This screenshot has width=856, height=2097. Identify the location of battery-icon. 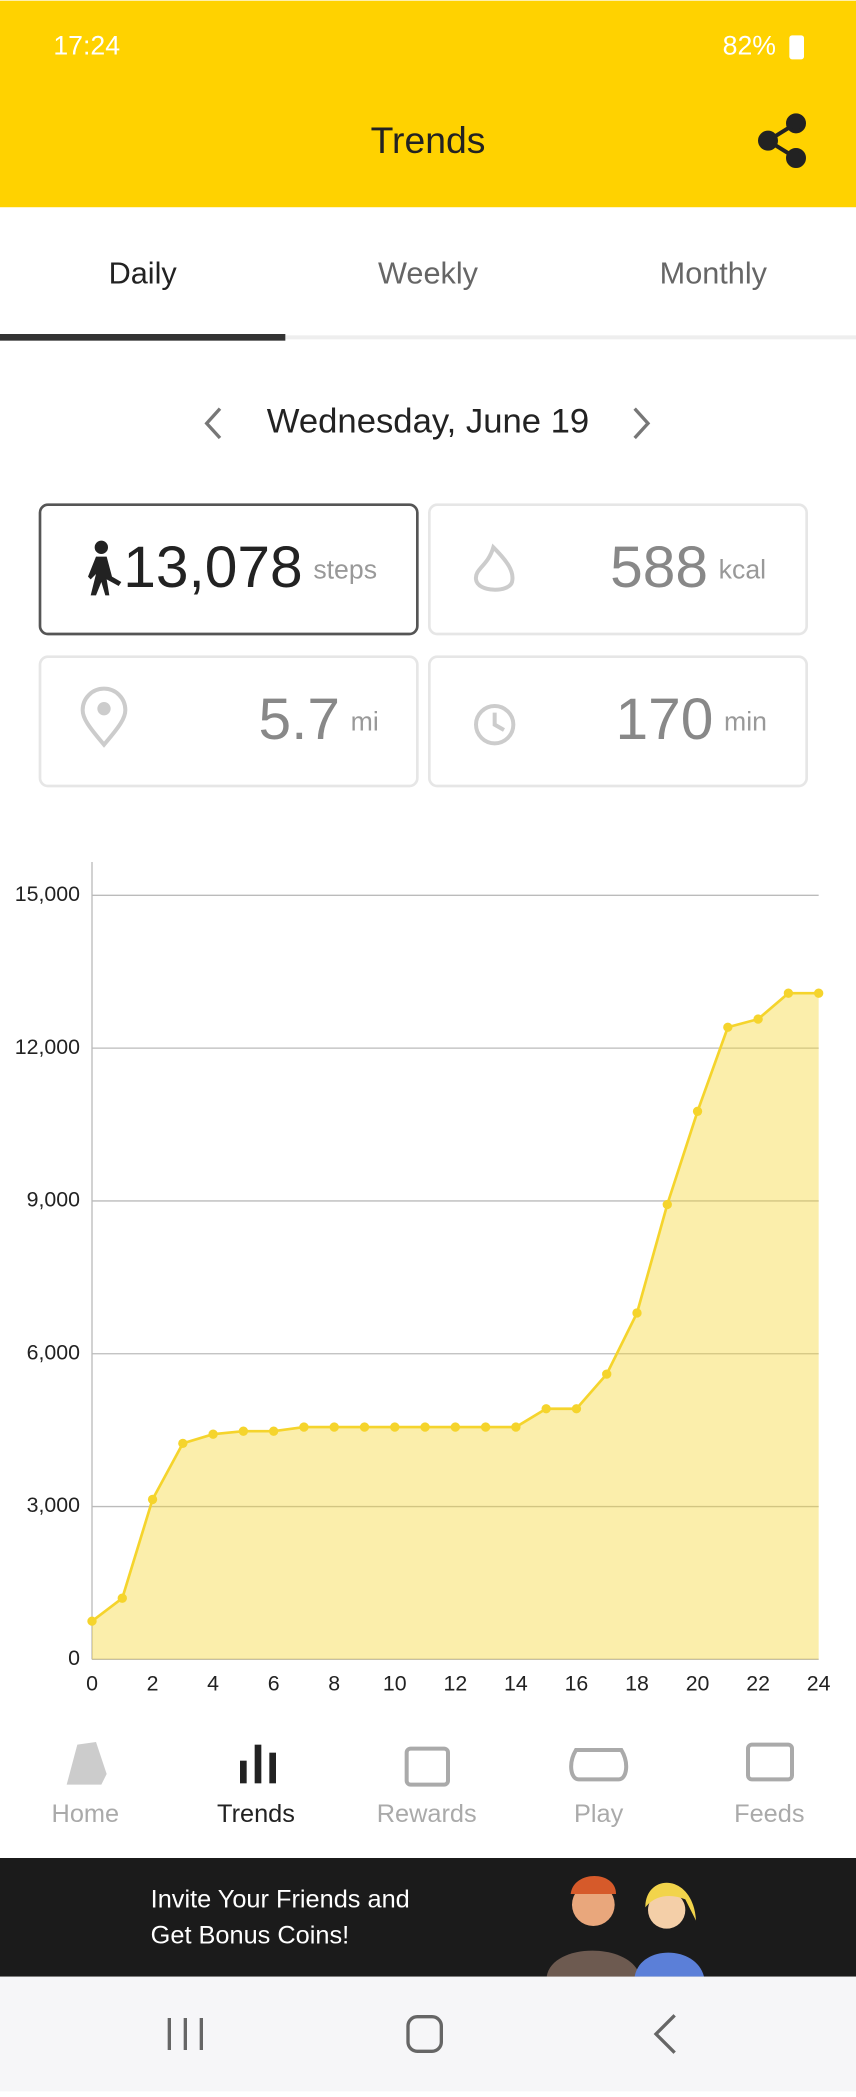
(796, 47).